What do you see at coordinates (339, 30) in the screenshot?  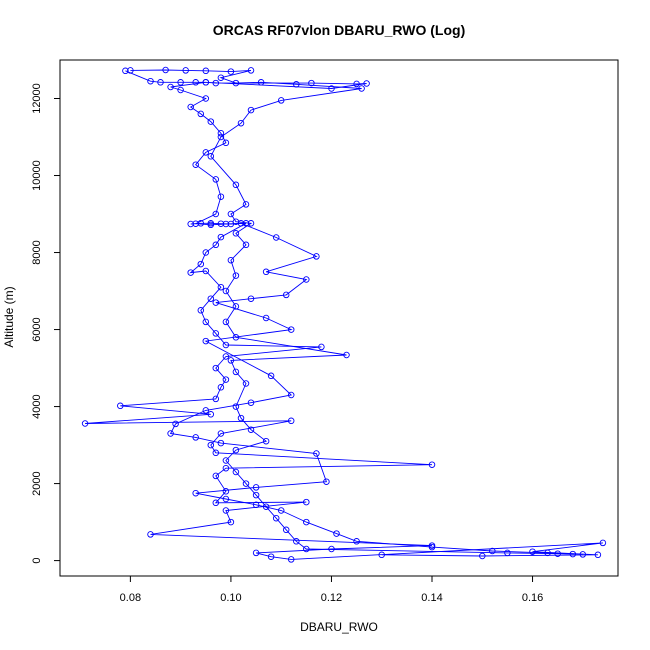 I see `chart-title: ORCAS RF07vlon DBARU_RWO (Log)` at bounding box center [339, 30].